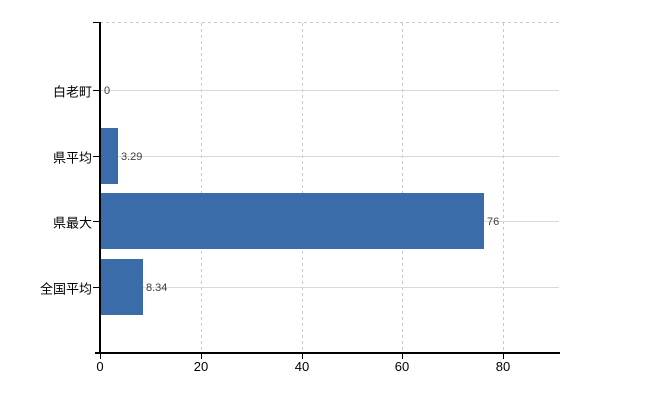  What do you see at coordinates (65, 289) in the screenshot?
I see `category-label: 全国平均` at bounding box center [65, 289].